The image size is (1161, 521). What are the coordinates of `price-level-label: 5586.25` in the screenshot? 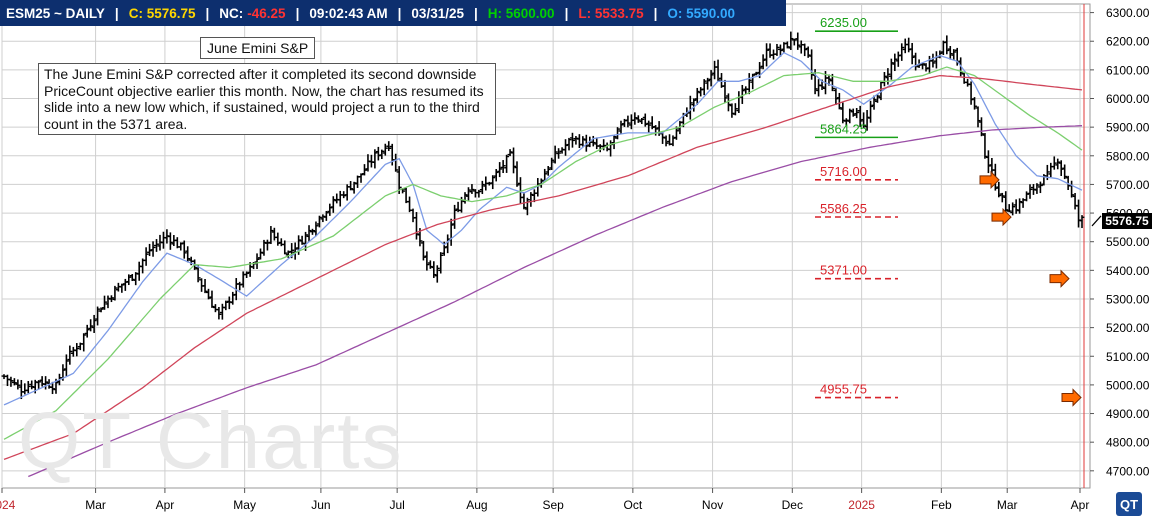 It's located at (843, 208).